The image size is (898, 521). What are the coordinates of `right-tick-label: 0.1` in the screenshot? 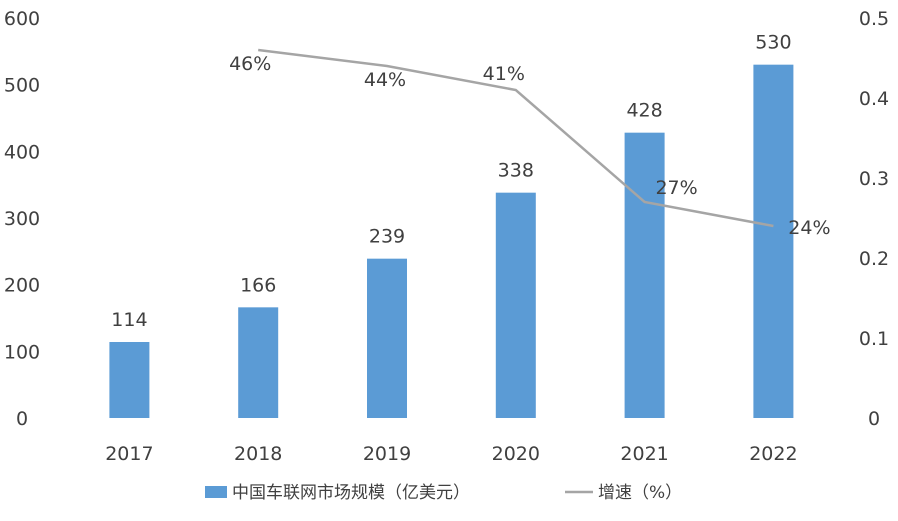 It's located at (874, 339).